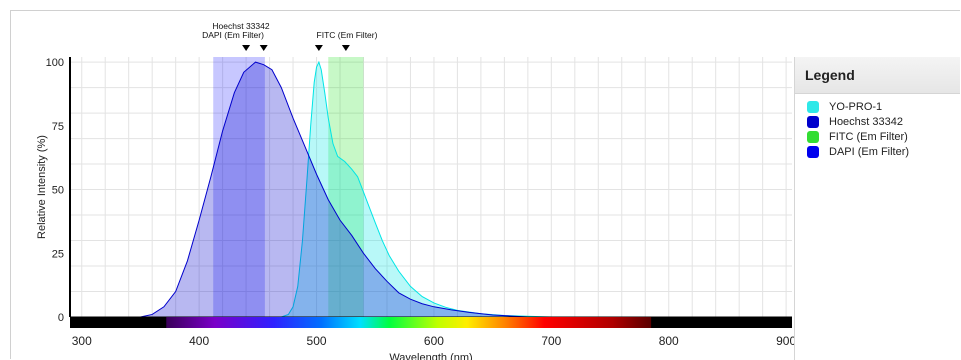 This screenshot has height=360, width=961. What do you see at coordinates (786, 341) in the screenshot?
I see `x-tick-label: 900` at bounding box center [786, 341].